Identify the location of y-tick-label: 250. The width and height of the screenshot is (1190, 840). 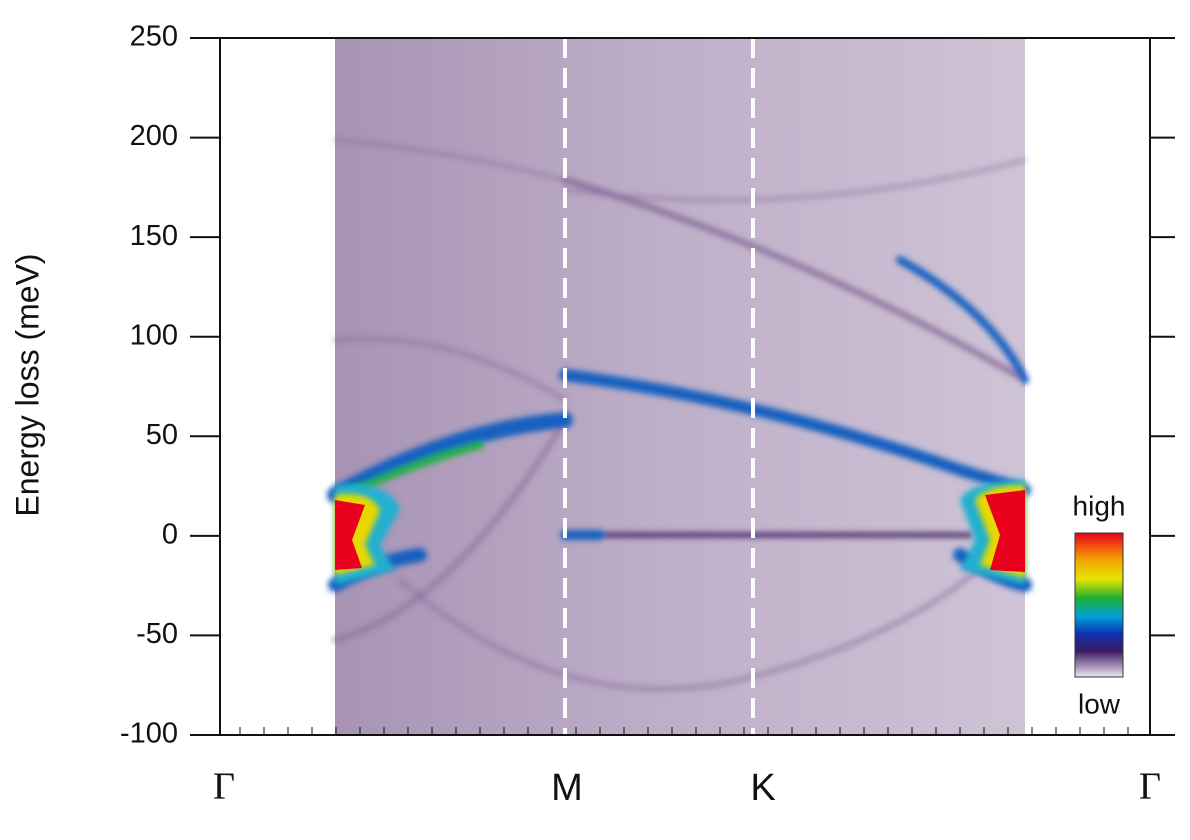
(154, 37).